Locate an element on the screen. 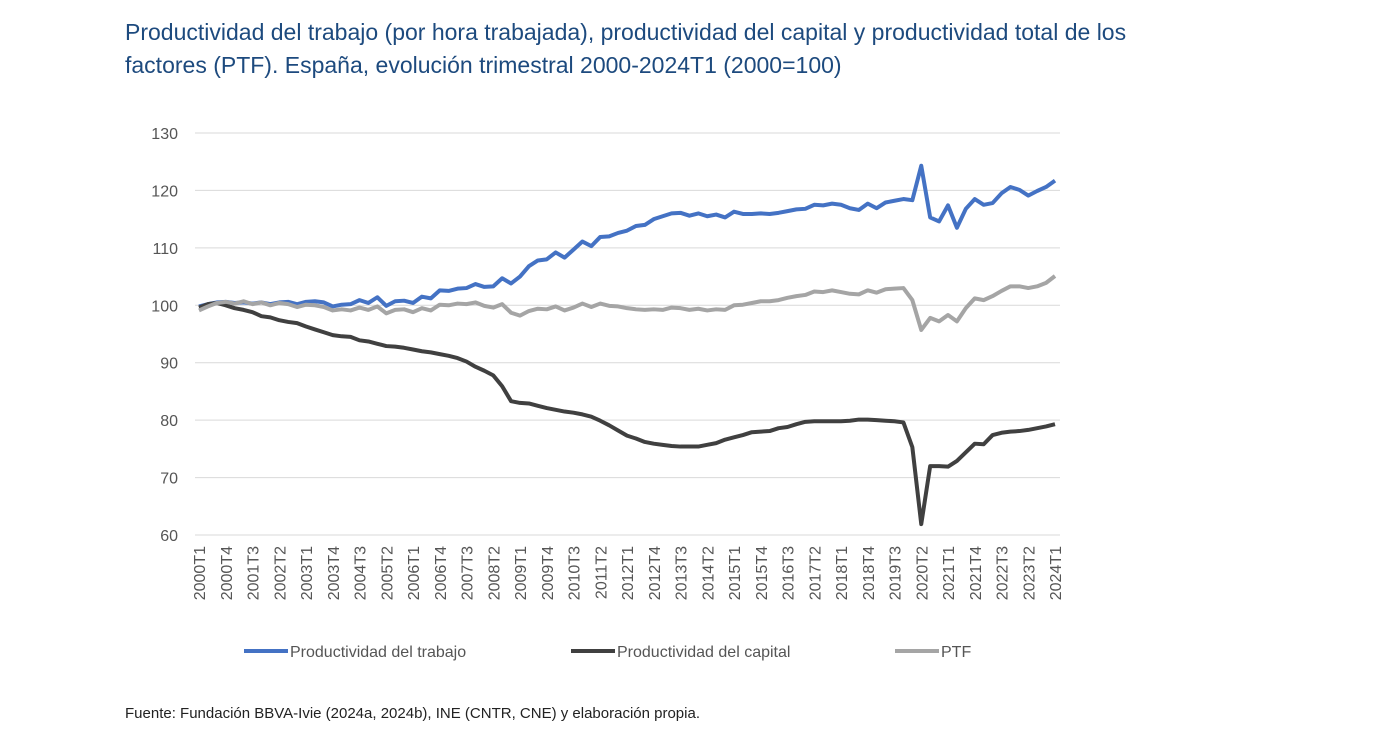 This screenshot has height=731, width=1394. x-tick-label: 2000T4 is located at coordinates (227, 573).